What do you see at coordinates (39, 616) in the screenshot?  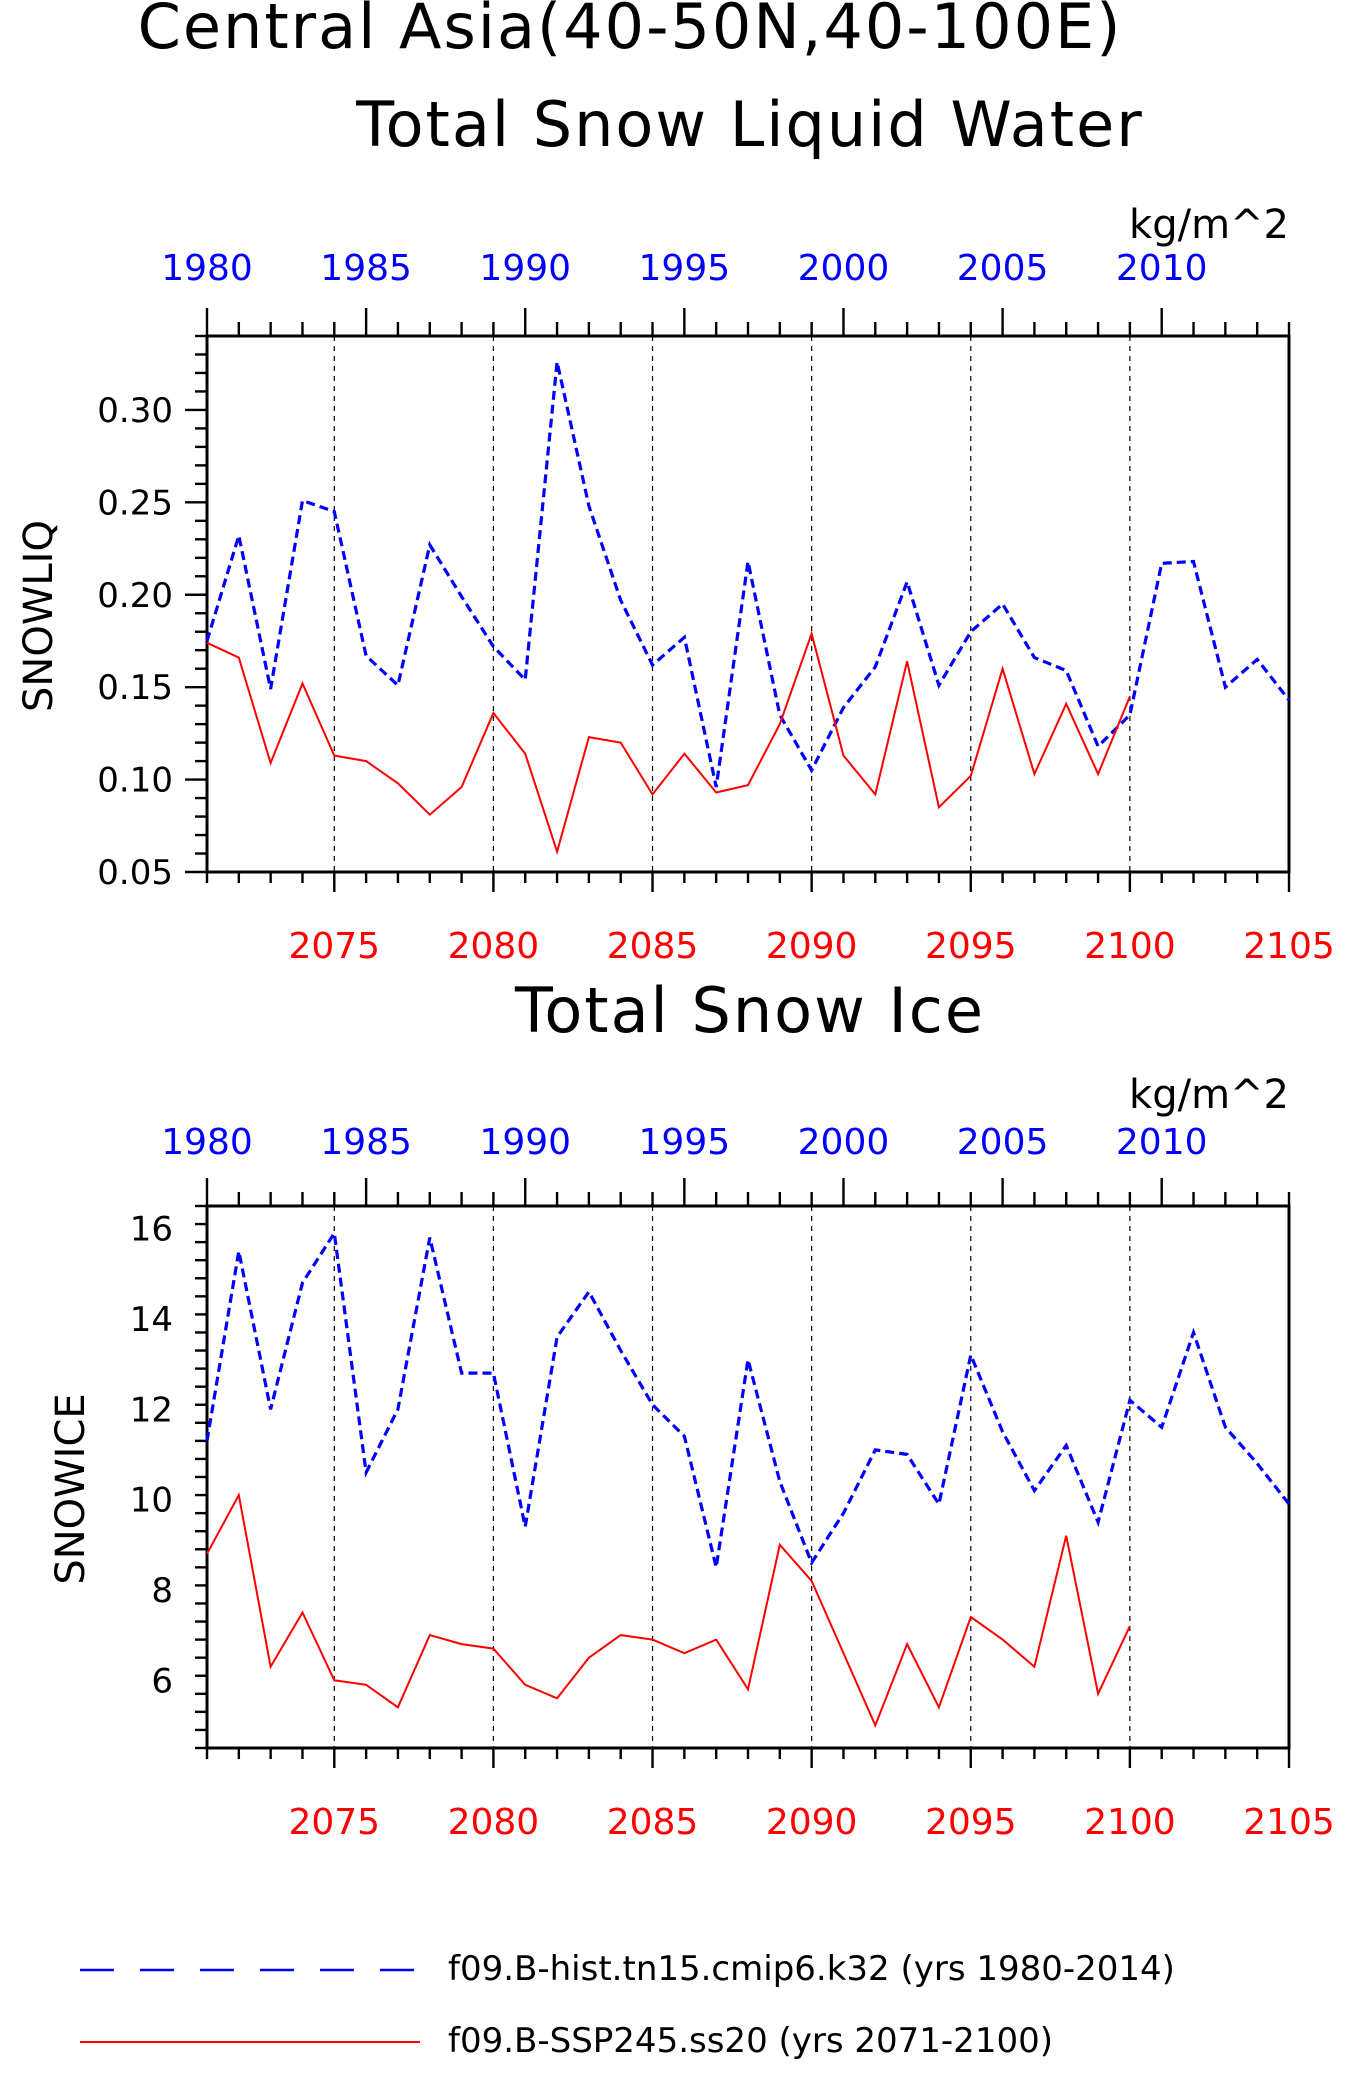 I see `y-axis-label: SNOWLIQ` at bounding box center [39, 616].